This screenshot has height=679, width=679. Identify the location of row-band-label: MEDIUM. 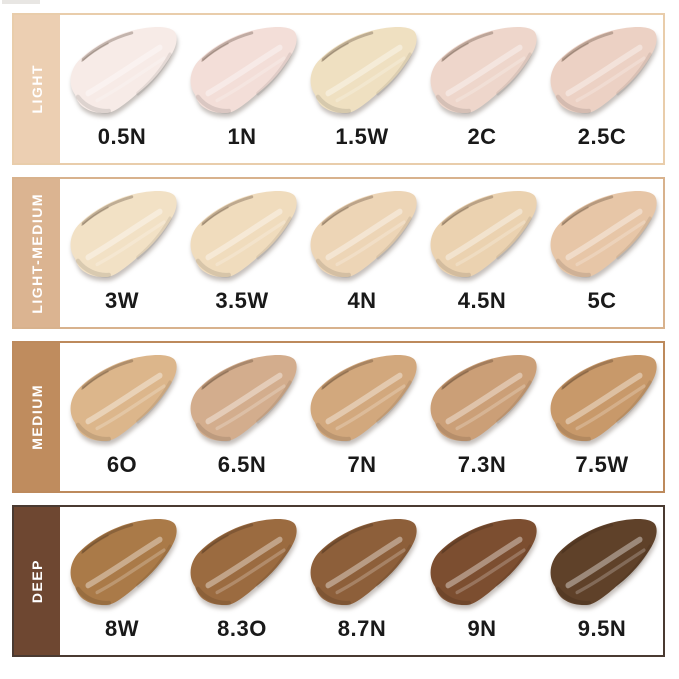
(37, 417).